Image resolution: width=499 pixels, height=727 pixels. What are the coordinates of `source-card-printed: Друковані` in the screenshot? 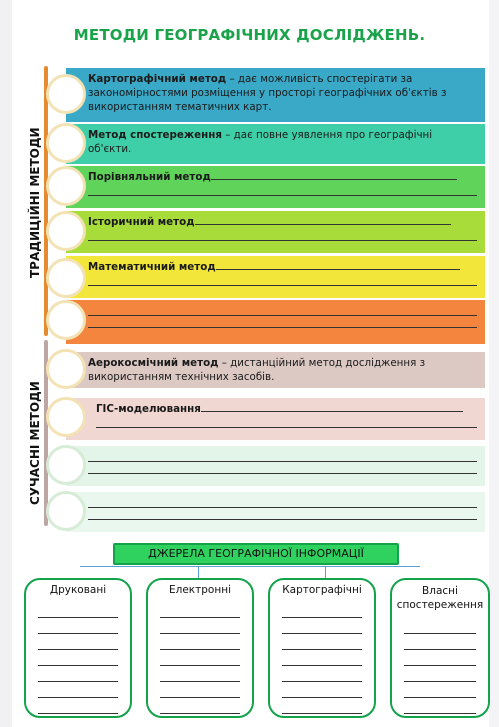 It's located at (78, 648).